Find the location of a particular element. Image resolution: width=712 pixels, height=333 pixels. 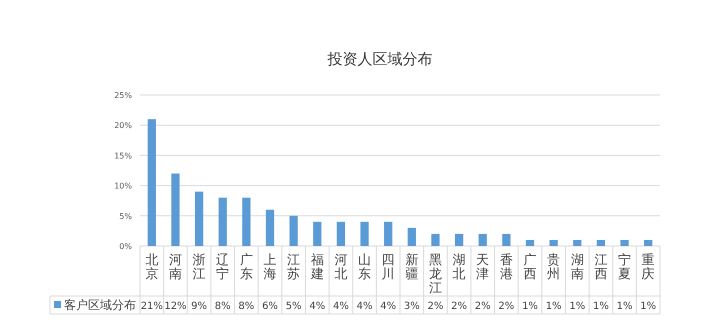

x-tick-label: 湖南 is located at coordinates (577, 267).